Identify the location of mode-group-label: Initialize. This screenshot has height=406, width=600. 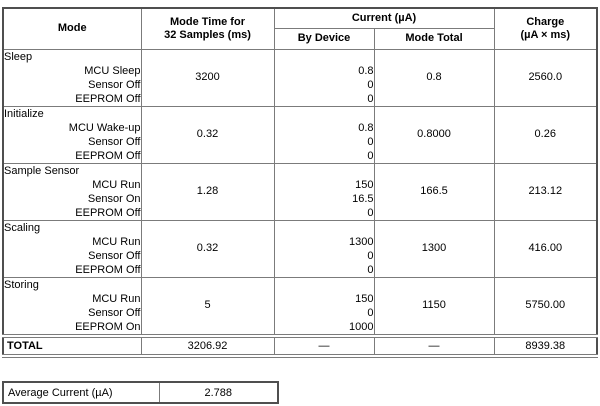
(24, 113).